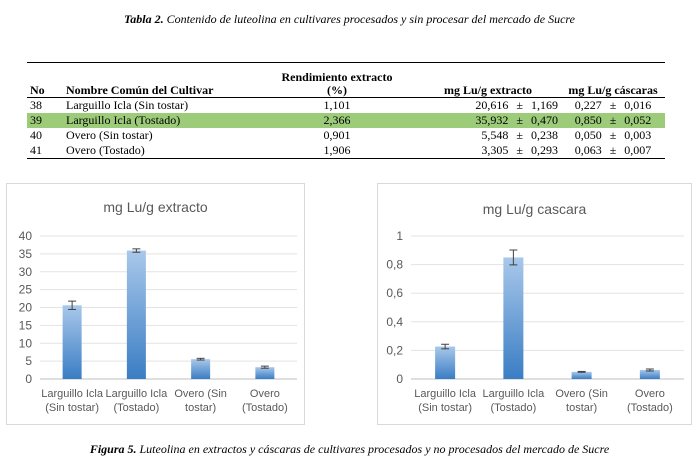 This screenshot has width=699, height=469. What do you see at coordinates (37, 90) in the screenshot?
I see `header-no: No` at bounding box center [37, 90].